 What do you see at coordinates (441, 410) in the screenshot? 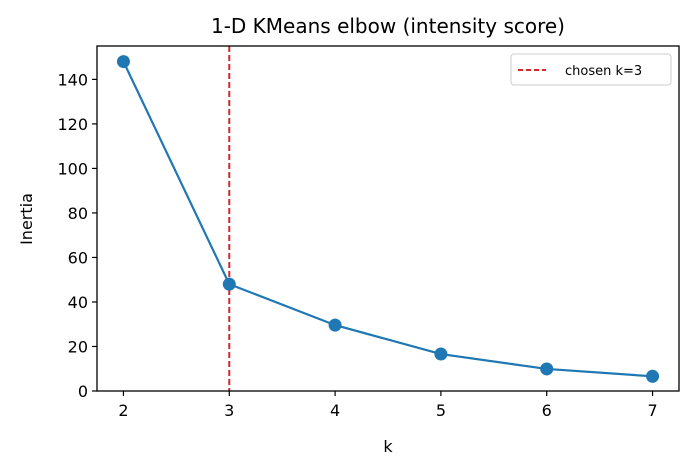
I see `x-tick-label: 5` at bounding box center [441, 410].